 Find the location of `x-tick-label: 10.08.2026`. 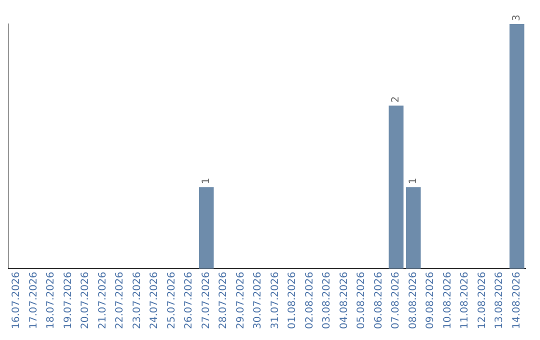

x-tick-label: 10.08.2026 is located at coordinates (448, 301).